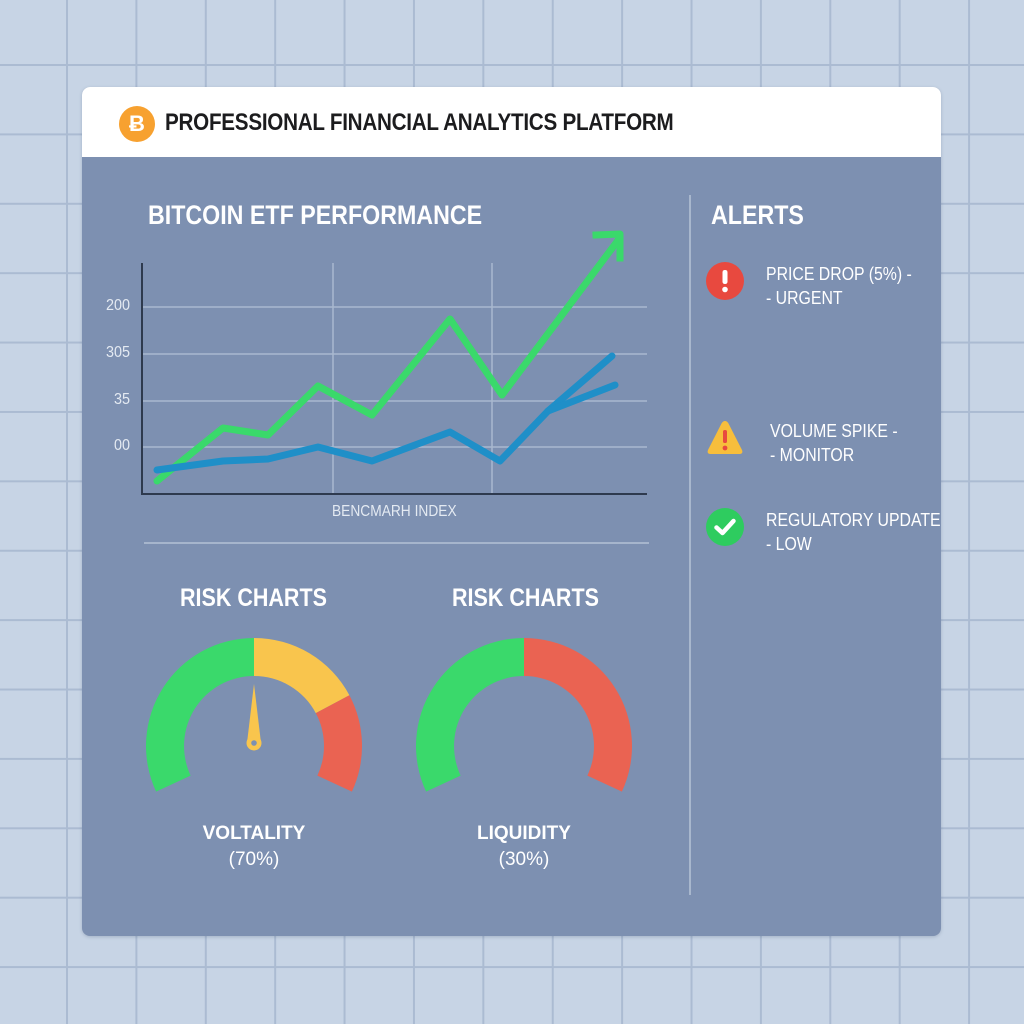  I want to click on y-tick-label: 305, so click(117, 352).